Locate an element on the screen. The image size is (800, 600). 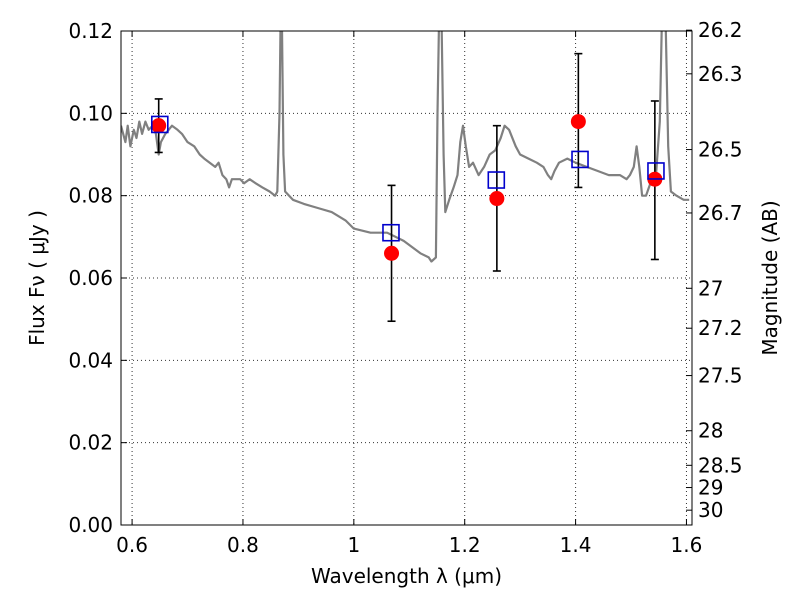
mag-tick-label: 28 is located at coordinates (710, 431).